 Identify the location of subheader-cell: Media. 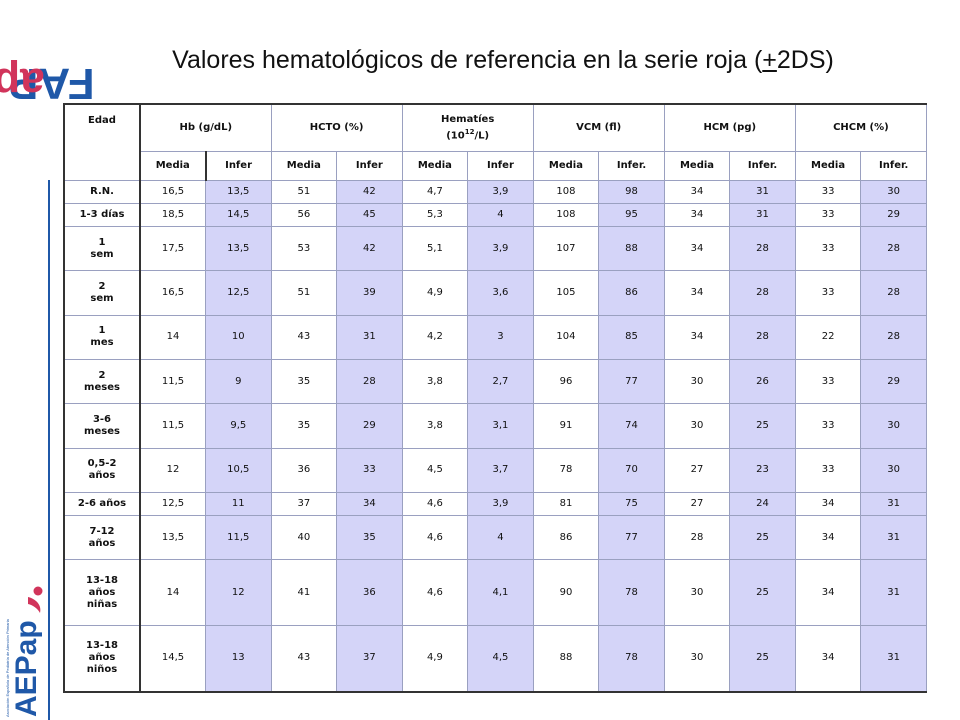
(697, 166).